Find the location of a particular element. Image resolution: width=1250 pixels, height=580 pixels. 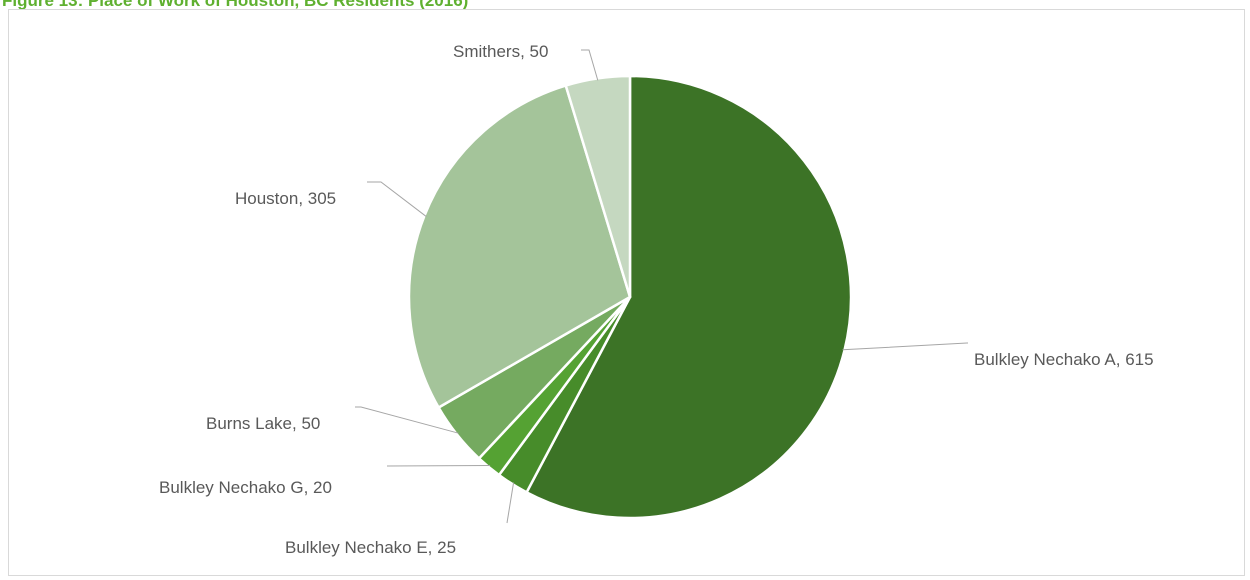

leader-line-bulkley-nechako-a is located at coordinates (905, 346).